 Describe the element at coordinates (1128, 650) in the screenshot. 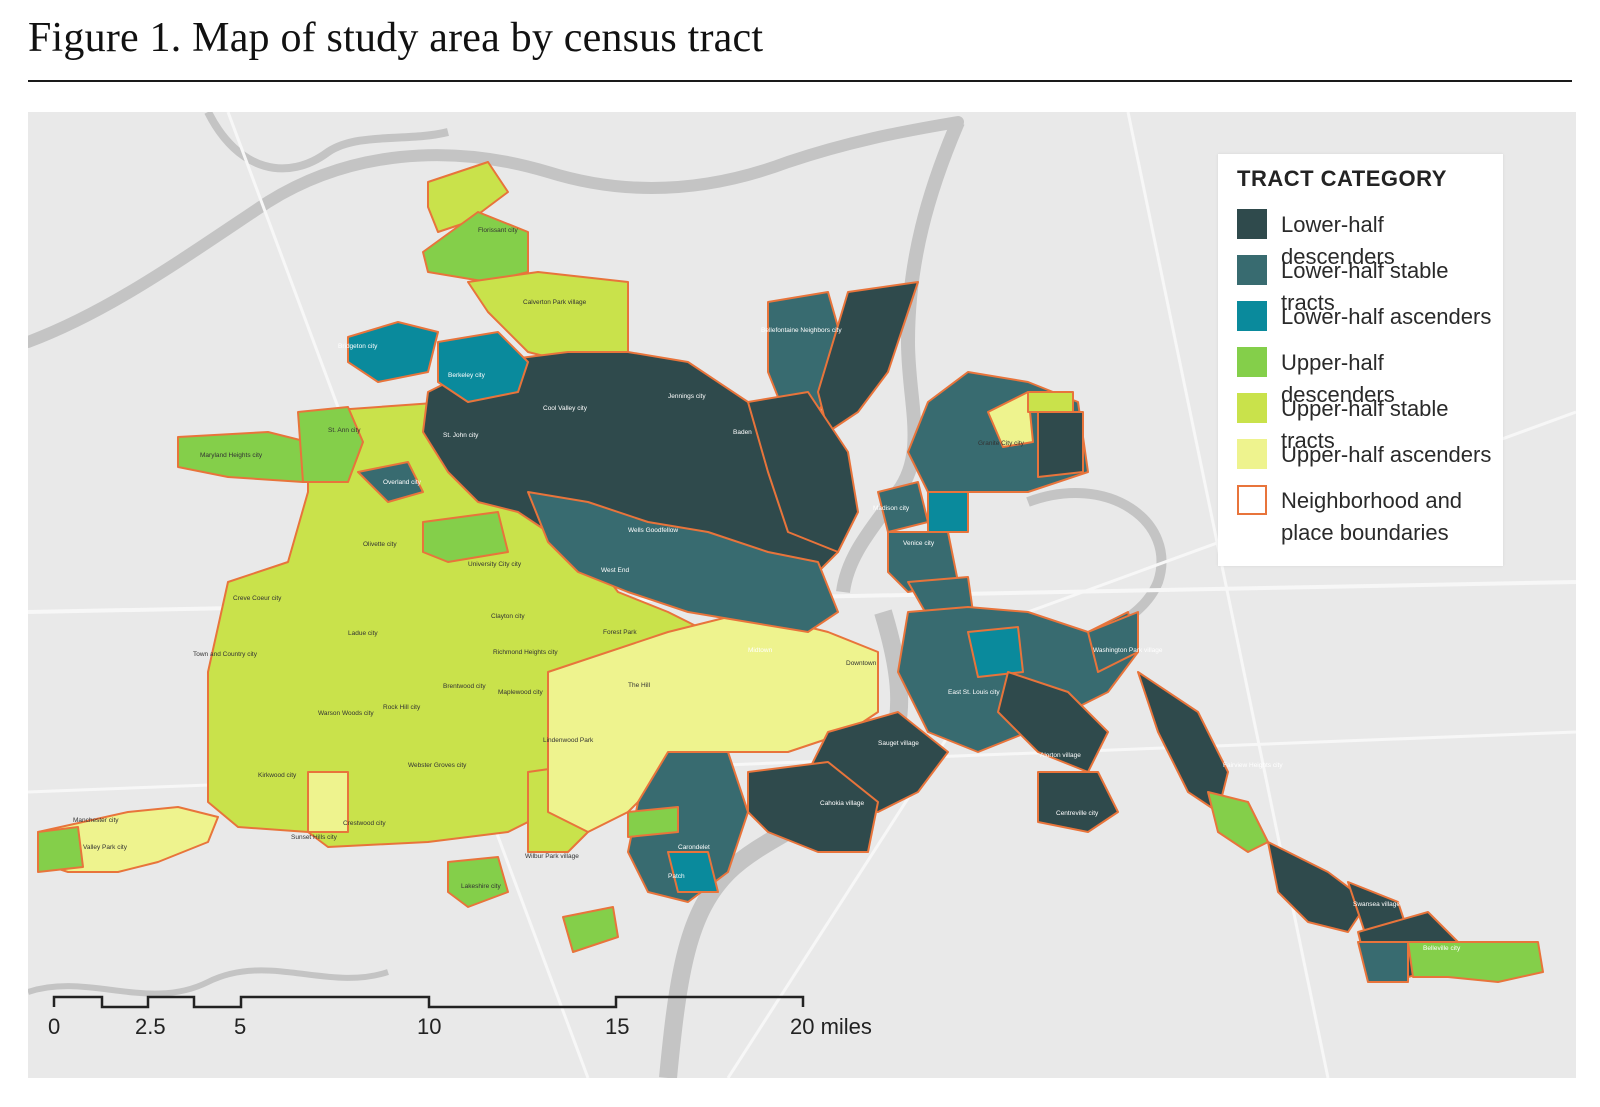

I see `place-label-washington-park: Washington Park village` at that location.